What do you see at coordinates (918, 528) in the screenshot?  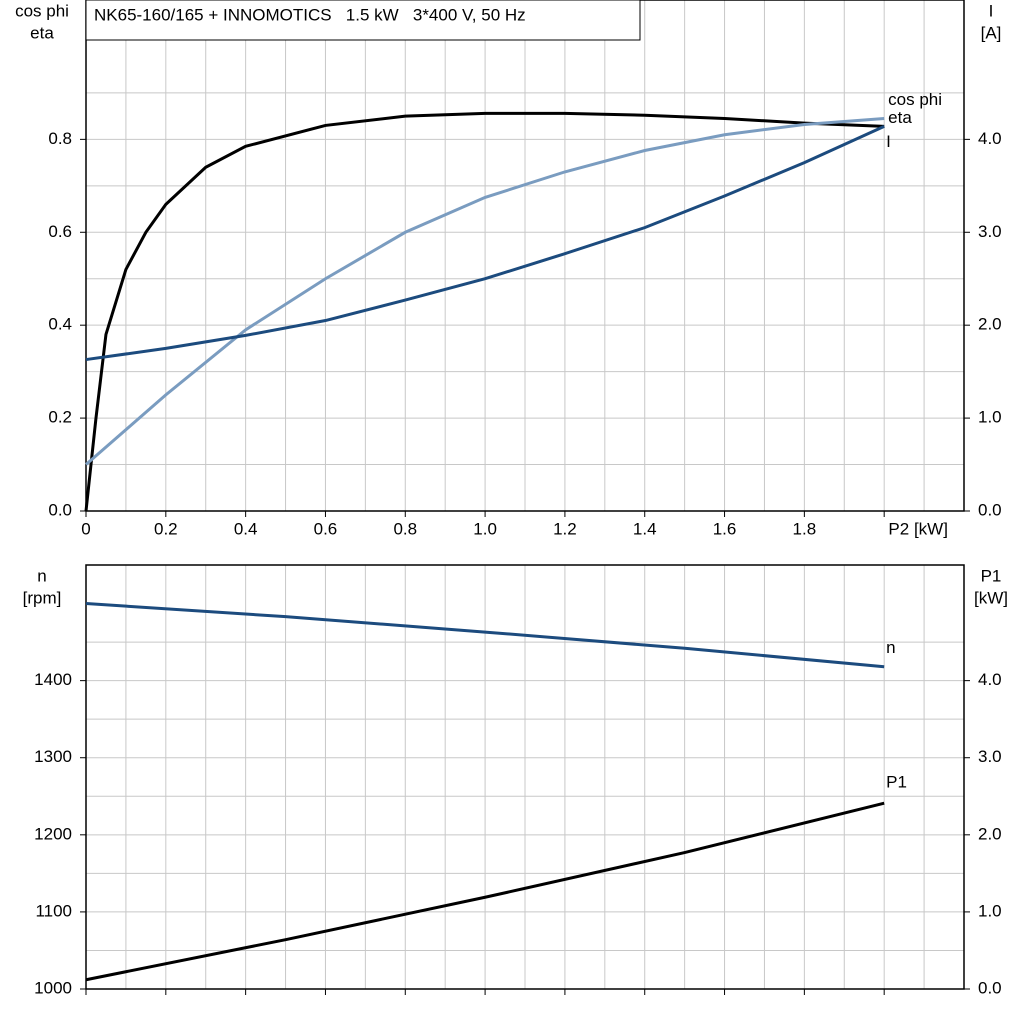 I see `x-tick-label: P2 [kW]` at bounding box center [918, 528].